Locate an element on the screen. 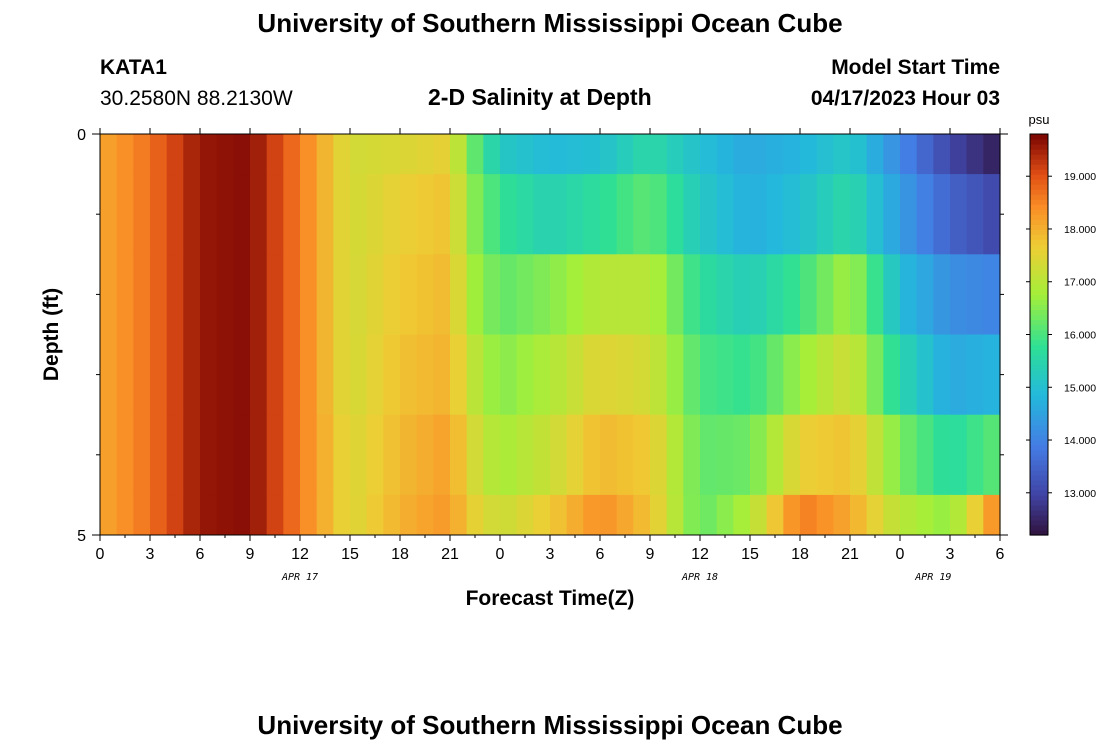 The width and height of the screenshot is (1100, 750). x-tick-label: 15 is located at coordinates (350, 554).